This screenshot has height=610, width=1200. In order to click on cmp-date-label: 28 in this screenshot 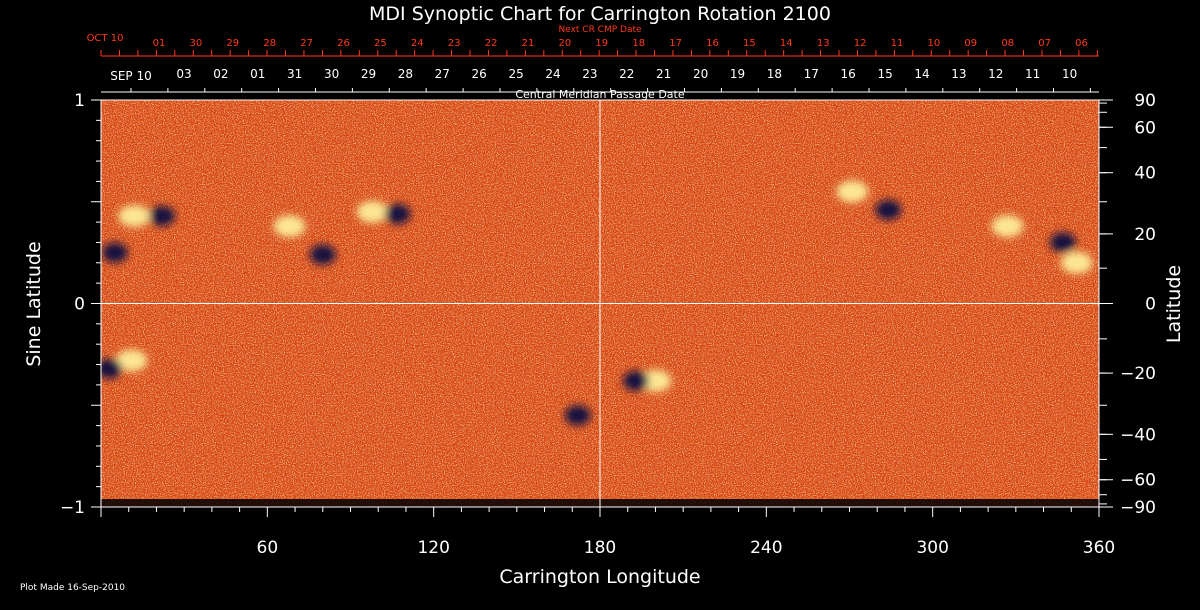, I will do `click(405, 74)`.